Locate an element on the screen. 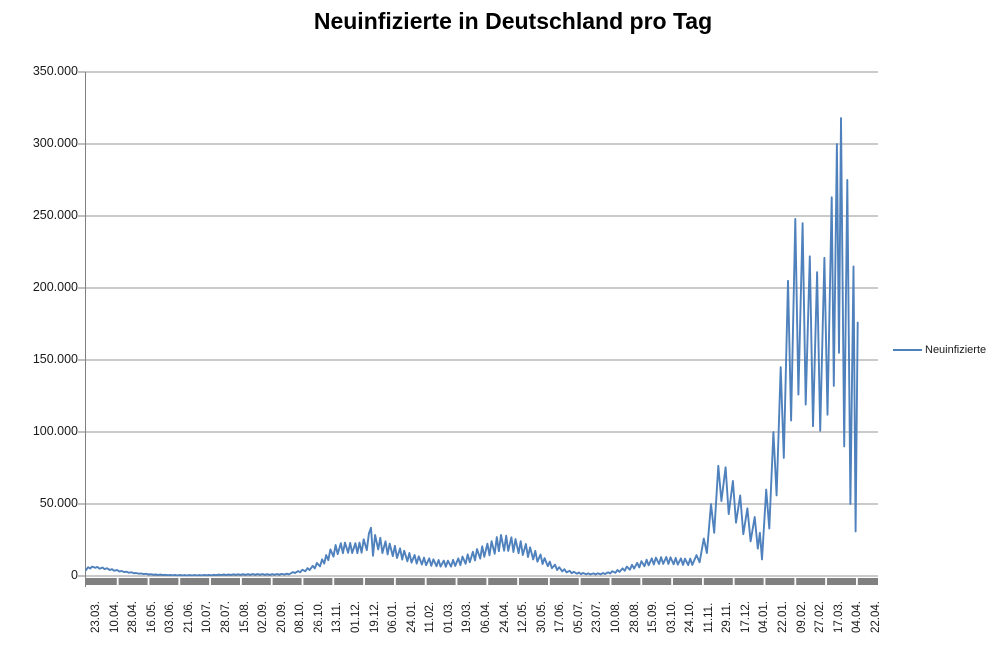 The width and height of the screenshot is (1007, 654). x-axis-label: 30.05. is located at coordinates (541, 617).